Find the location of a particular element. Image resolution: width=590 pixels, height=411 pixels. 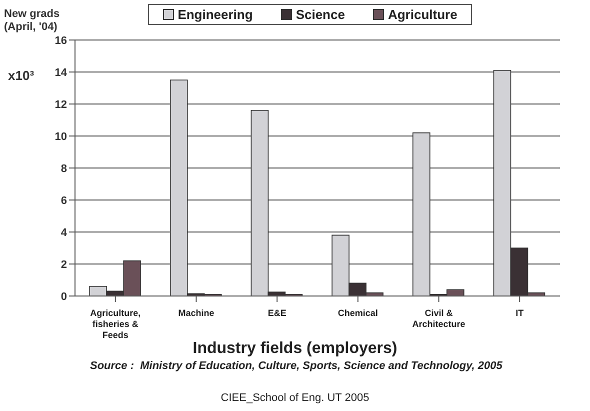

x-tick-label: IT is located at coordinates (520, 313).